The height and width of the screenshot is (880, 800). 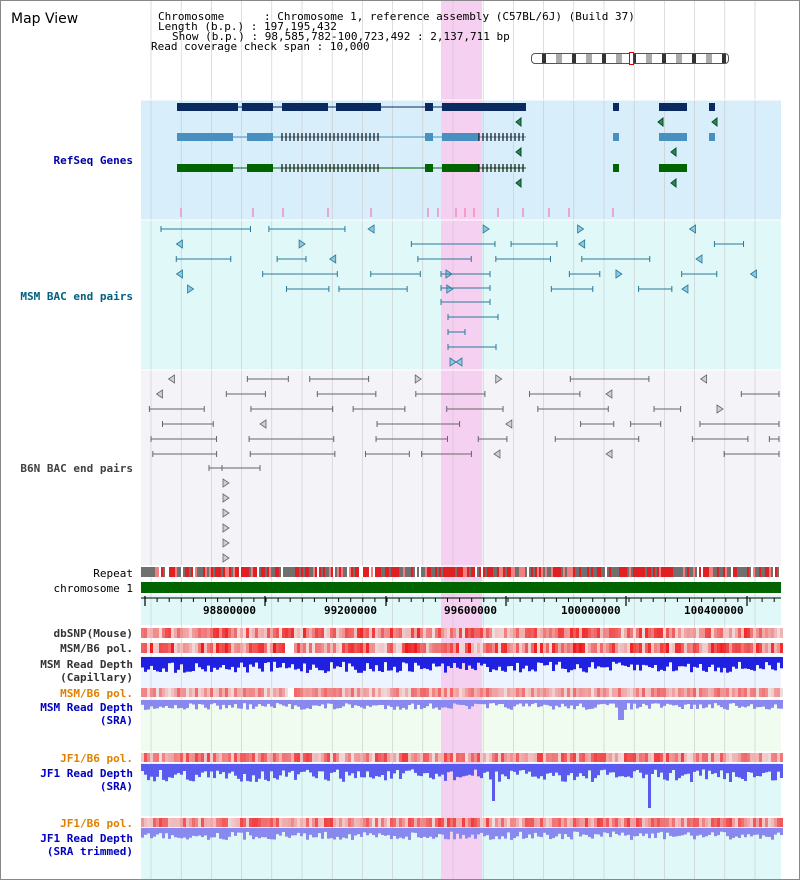 What do you see at coordinates (96, 823) in the screenshot?
I see `label-jf1-b6-pol-2: JF1/B6 pol.` at bounding box center [96, 823].